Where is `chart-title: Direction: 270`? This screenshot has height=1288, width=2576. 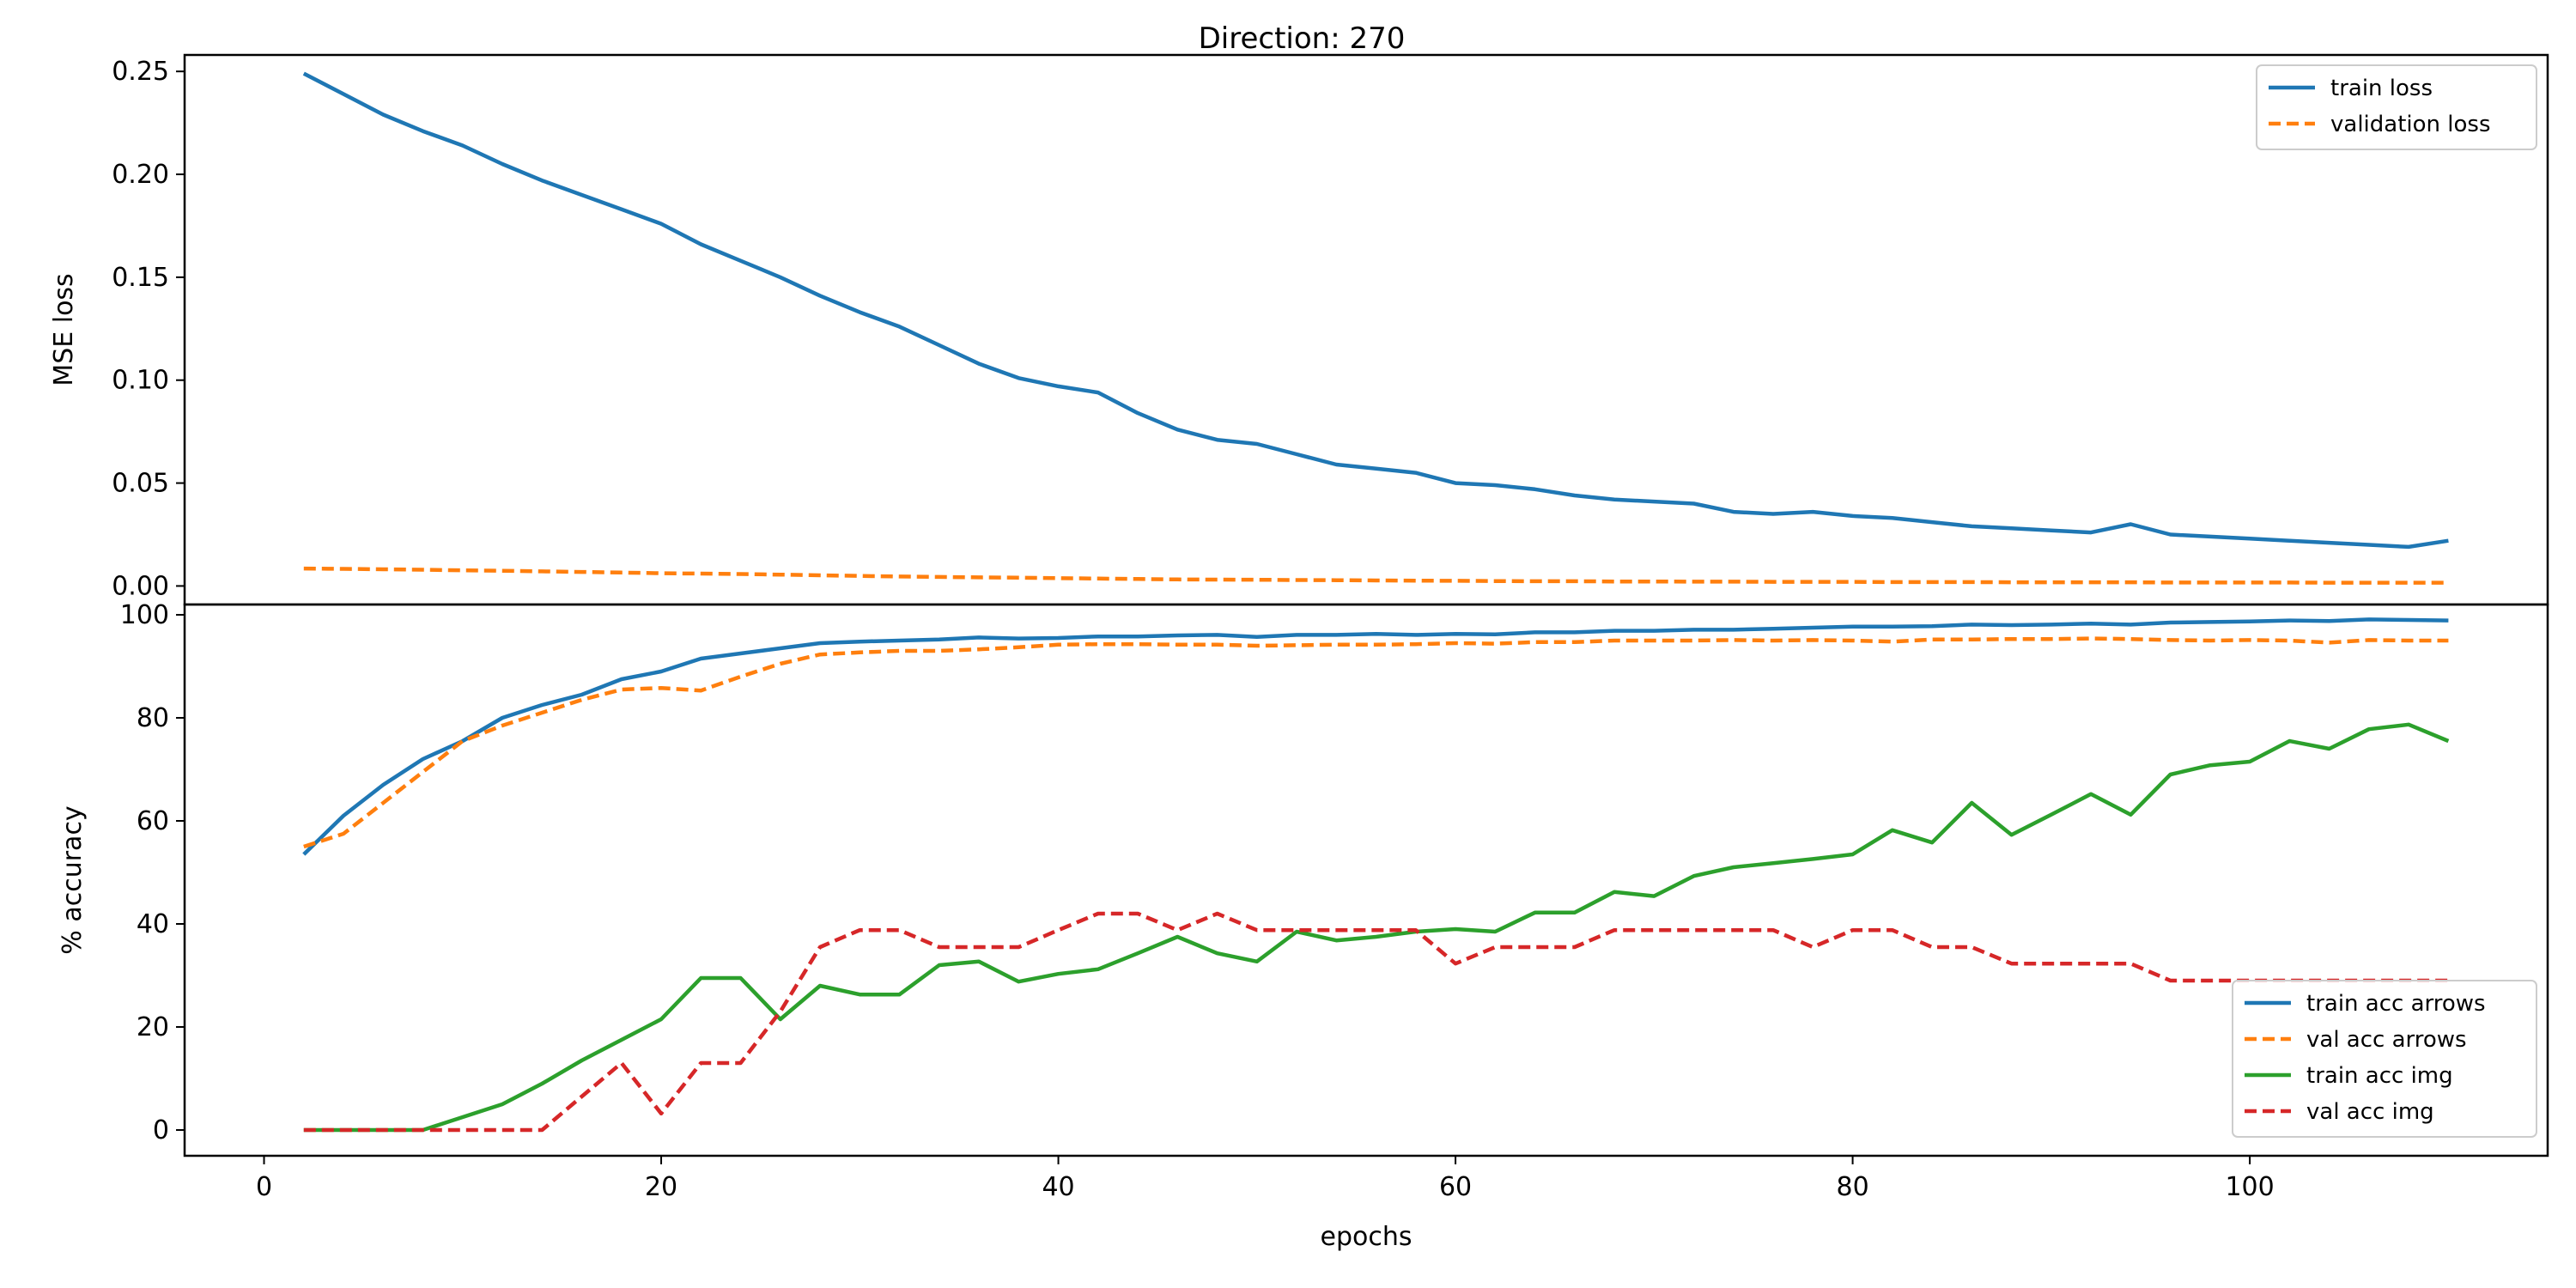
chart-title: Direction: 270 is located at coordinates (1302, 38).